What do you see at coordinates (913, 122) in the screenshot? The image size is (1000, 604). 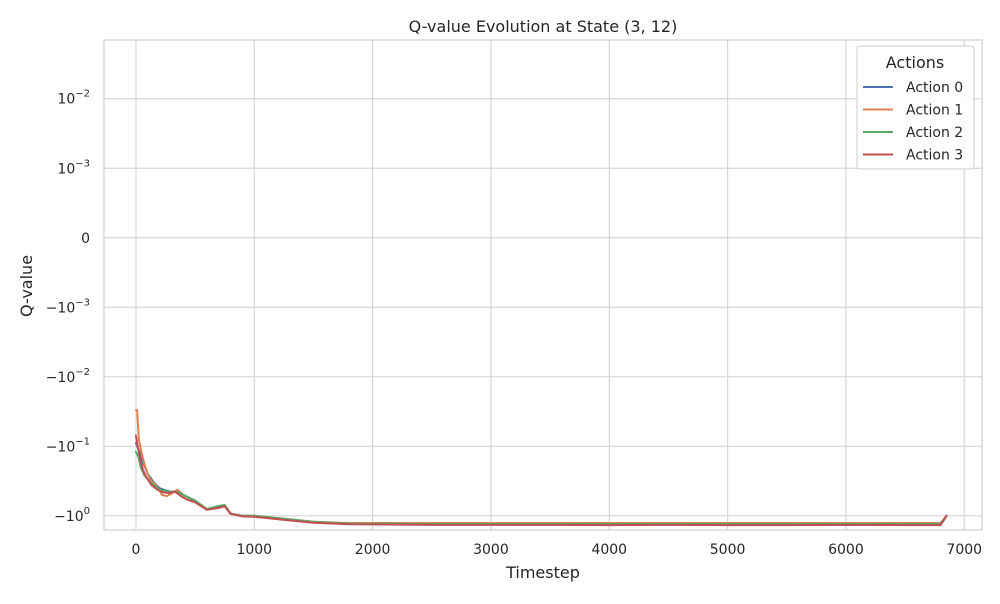 I see `legend-items: Action 0 Action 1 Action 2 Action 3` at bounding box center [913, 122].